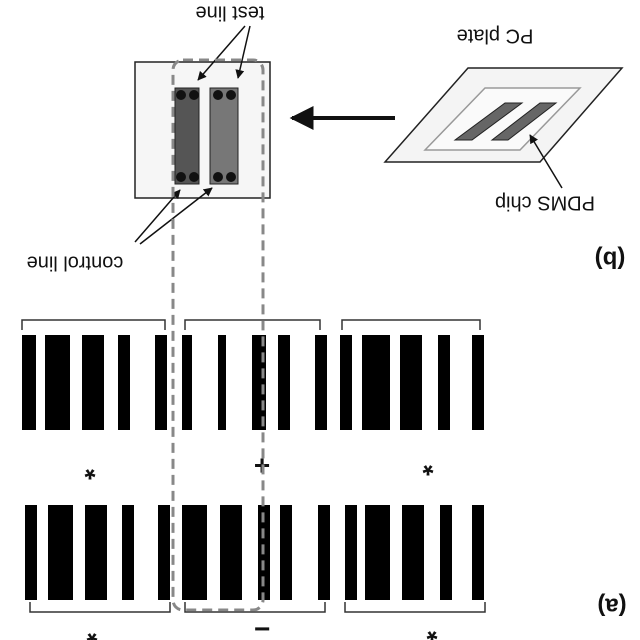  Describe the element at coordinates (610, 259) in the screenshot. I see `panel-label: (b)` at that location.